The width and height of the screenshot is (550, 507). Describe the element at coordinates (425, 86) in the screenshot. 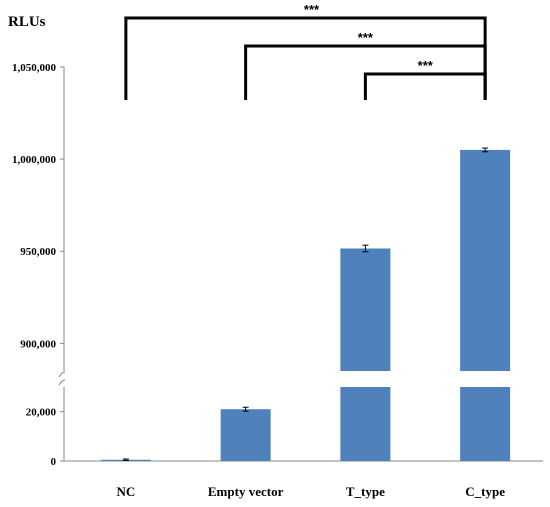

I see `significance-bracket` at that location.